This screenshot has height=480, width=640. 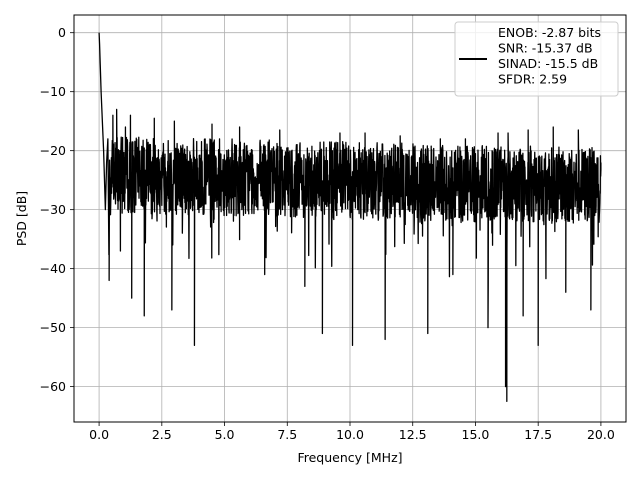 I want to click on x-tick-label: 12.5, so click(x=413, y=434).